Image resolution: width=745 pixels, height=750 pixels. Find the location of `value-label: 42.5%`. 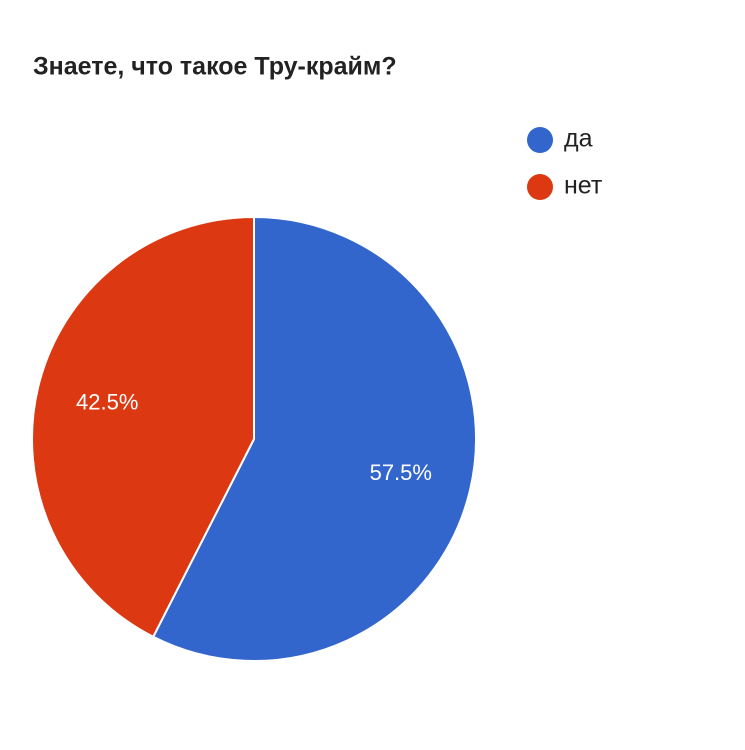

value-label: 42.5% is located at coordinates (107, 402).